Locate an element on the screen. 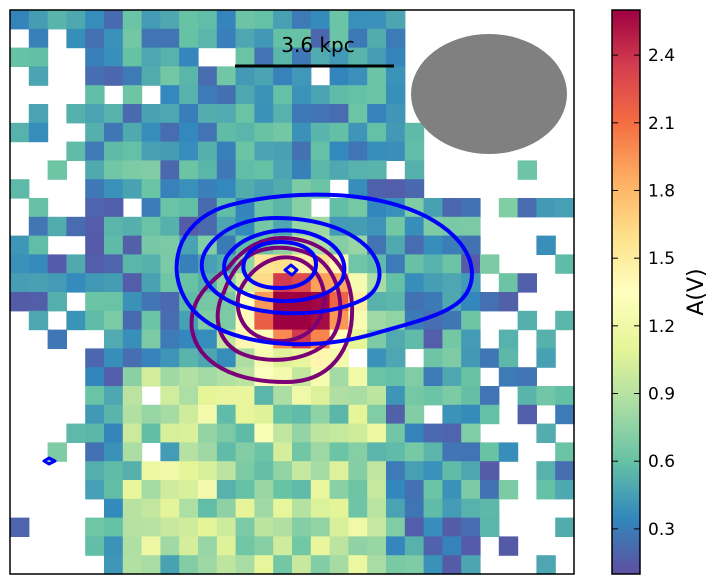  scale-bar-label: 3.6 kpc is located at coordinates (317, 45).